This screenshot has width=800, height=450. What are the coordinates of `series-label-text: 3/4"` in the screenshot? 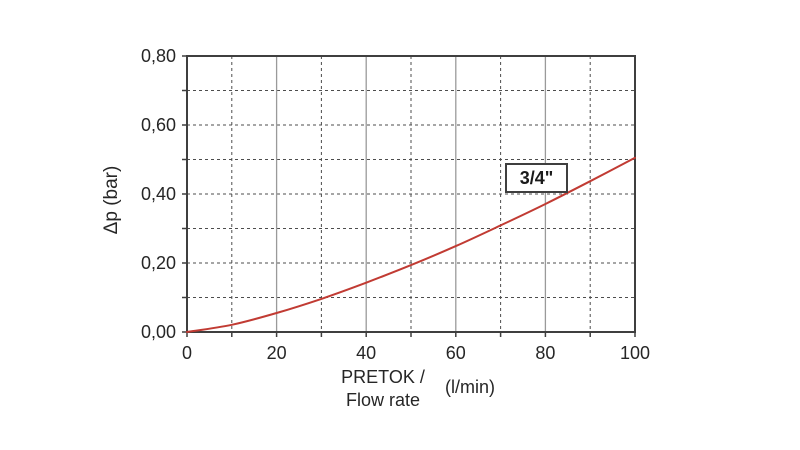 It's located at (536, 177).